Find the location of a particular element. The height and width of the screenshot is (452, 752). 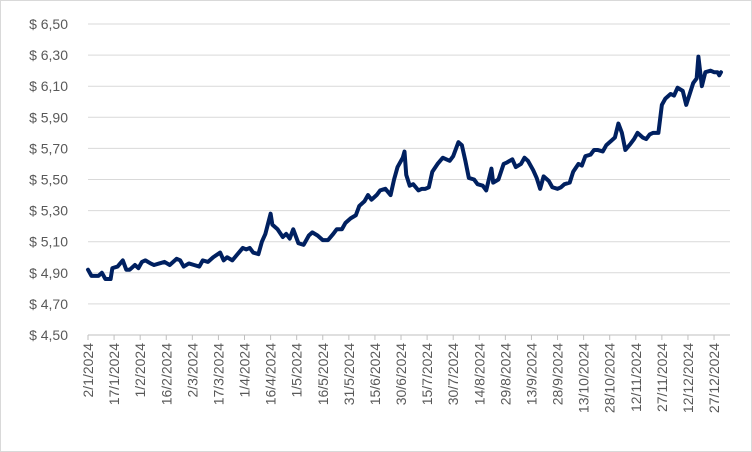

y-tick-label: $ 5,50 is located at coordinates (48, 180).